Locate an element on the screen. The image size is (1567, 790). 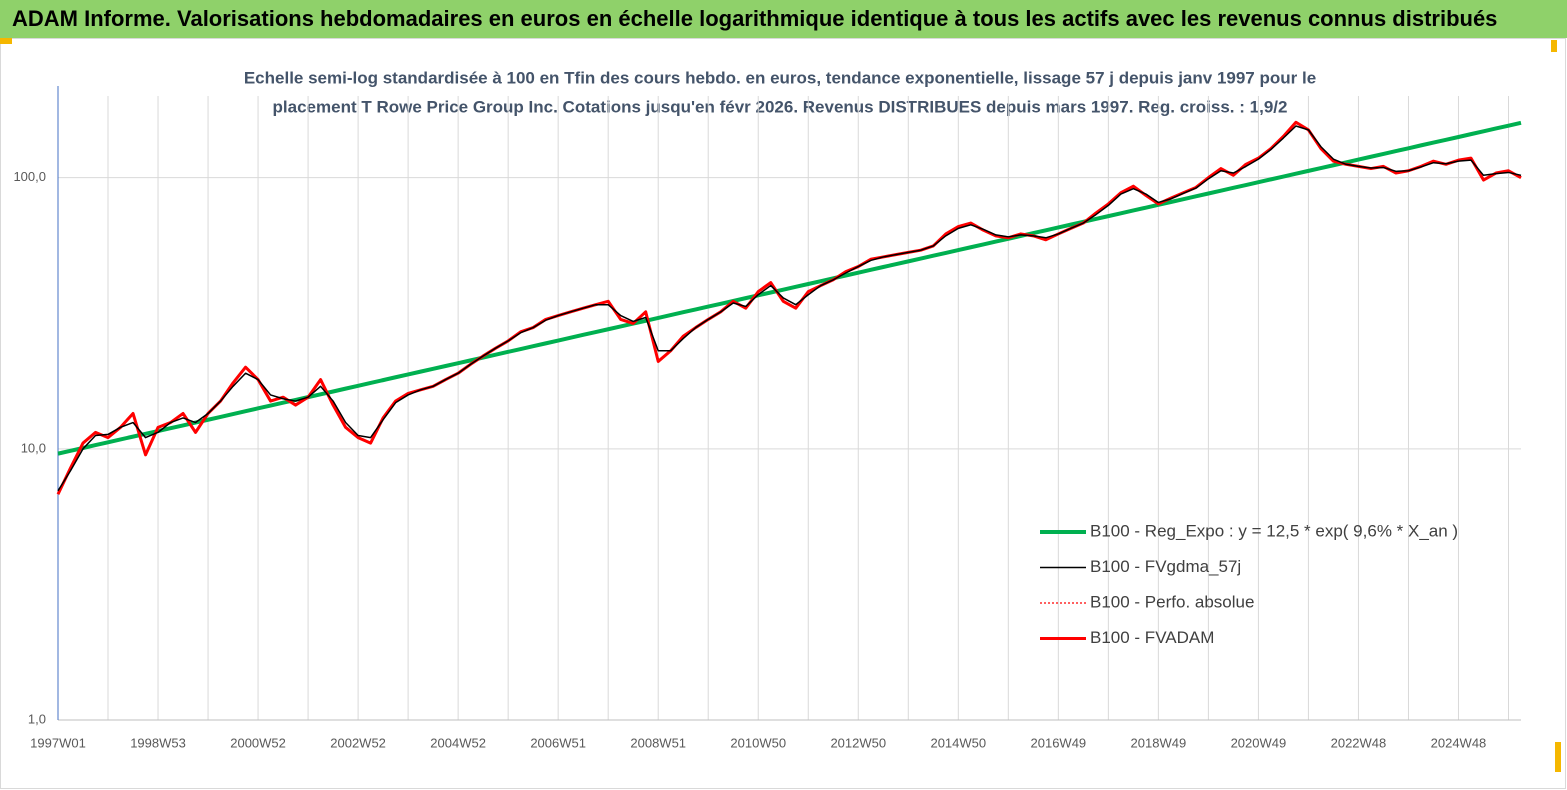
x-tick-label: 2022W48 is located at coordinates (1359, 742).